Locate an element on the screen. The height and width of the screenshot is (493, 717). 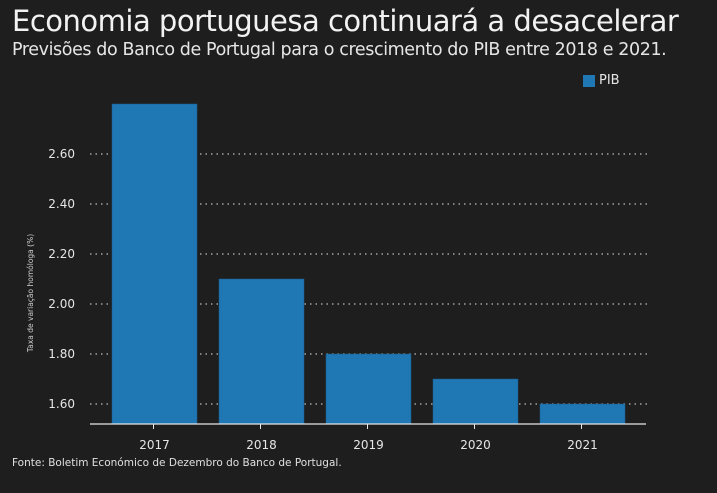
y-tick-label: 2.40 is located at coordinates (61, 204).